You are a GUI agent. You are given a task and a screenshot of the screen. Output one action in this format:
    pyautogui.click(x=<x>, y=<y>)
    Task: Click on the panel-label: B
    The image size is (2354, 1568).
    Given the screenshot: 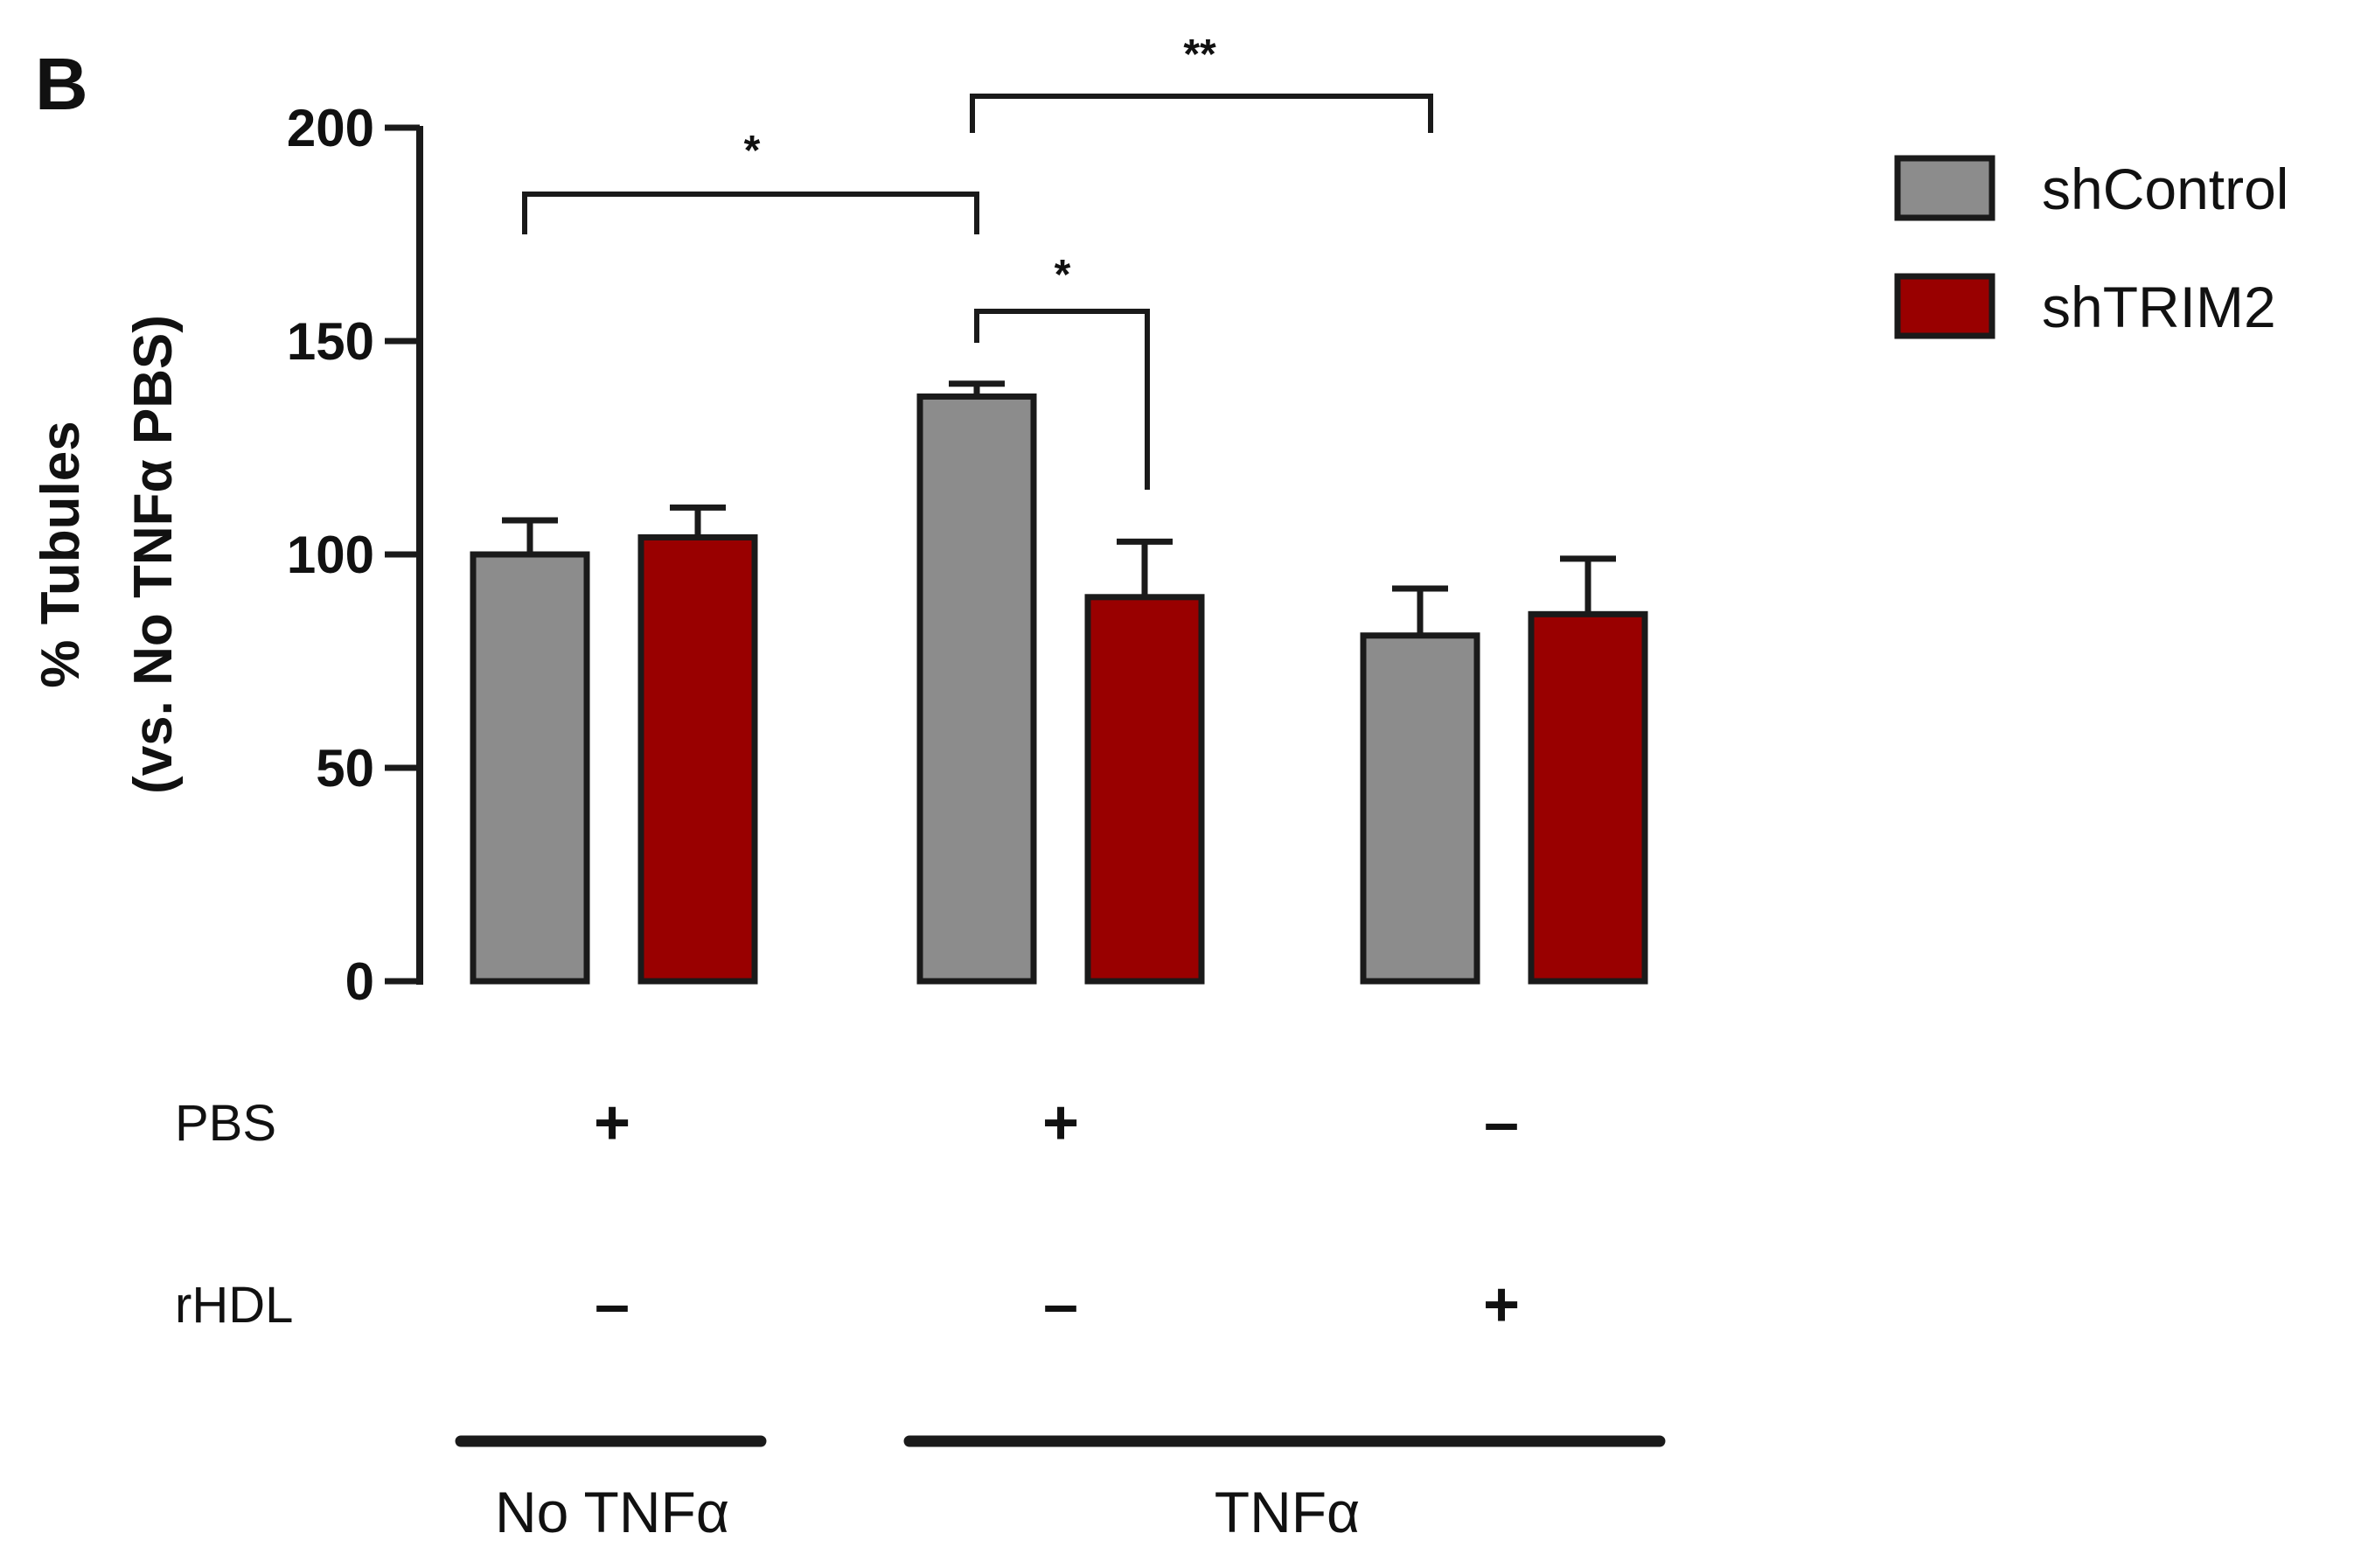 What is the action you would take?
    pyautogui.click(x=61, y=84)
    